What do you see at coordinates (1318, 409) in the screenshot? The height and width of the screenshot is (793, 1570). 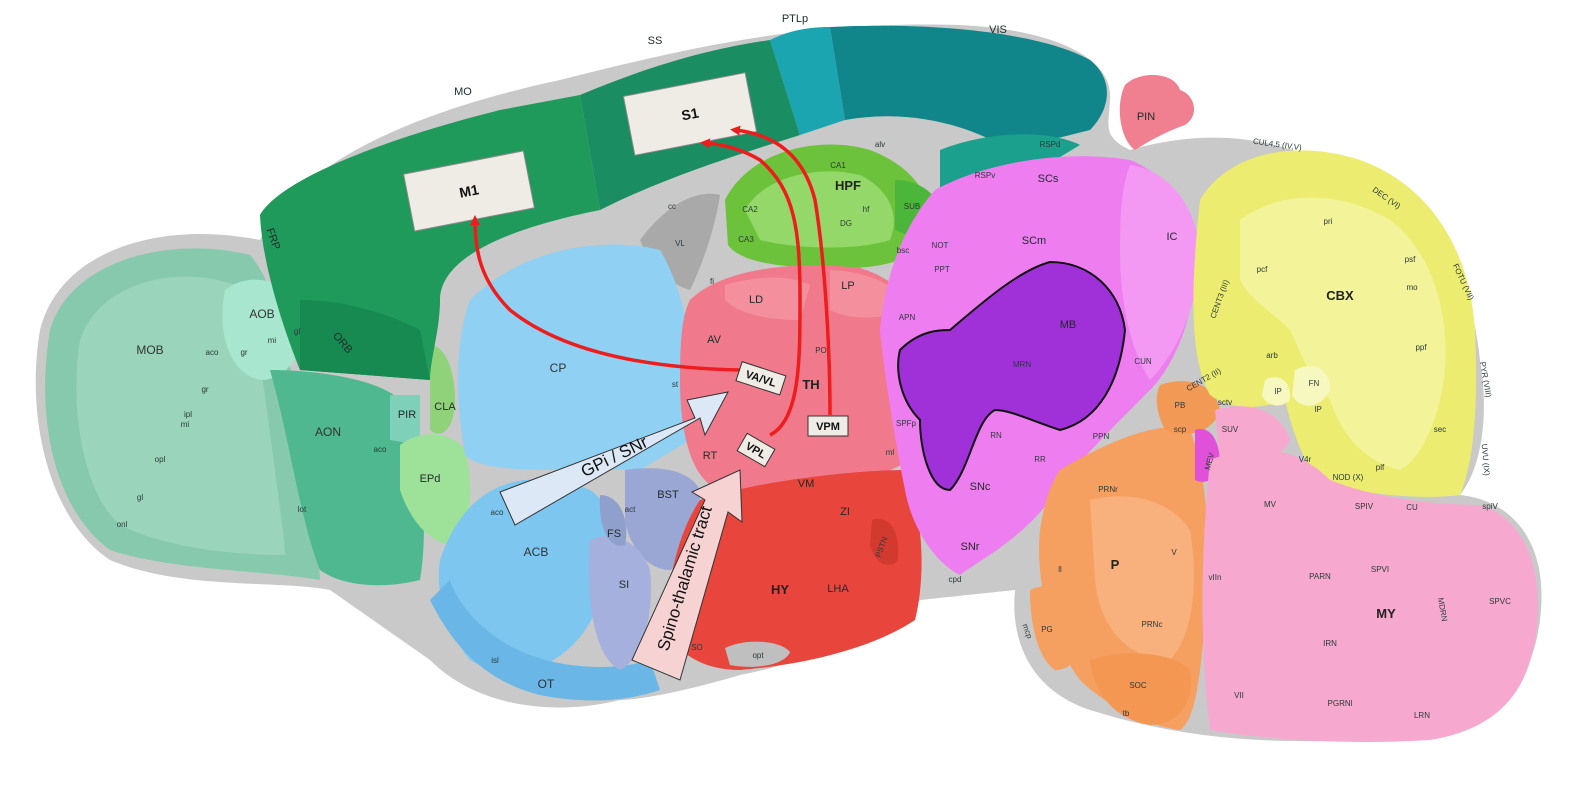 I see `label-ip-2: IP` at bounding box center [1318, 409].